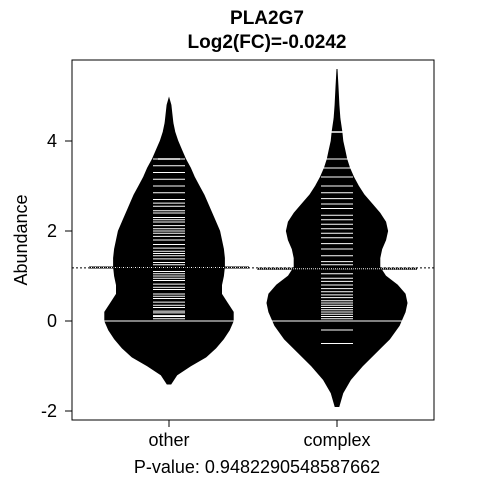  Describe the element at coordinates (52, 231) in the screenshot. I see `y-tick-label: 2` at that location.